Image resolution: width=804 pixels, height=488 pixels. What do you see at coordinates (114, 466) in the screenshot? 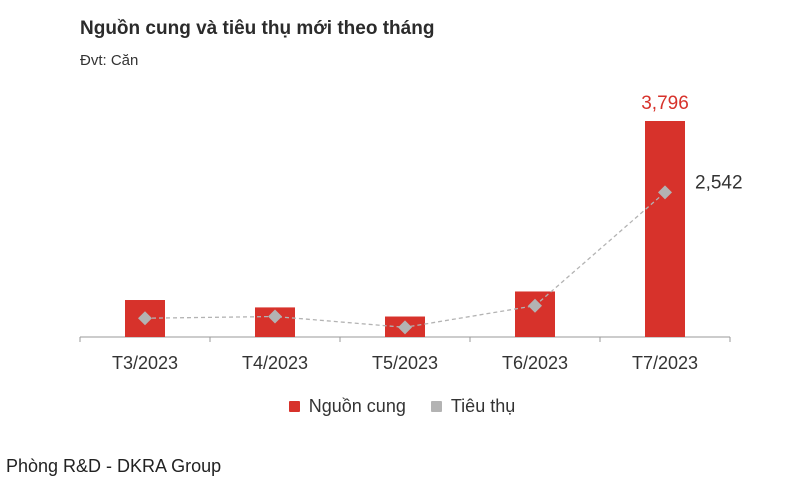
I see `source-note: Phòng R&D - DKRA Group` at bounding box center [114, 466].